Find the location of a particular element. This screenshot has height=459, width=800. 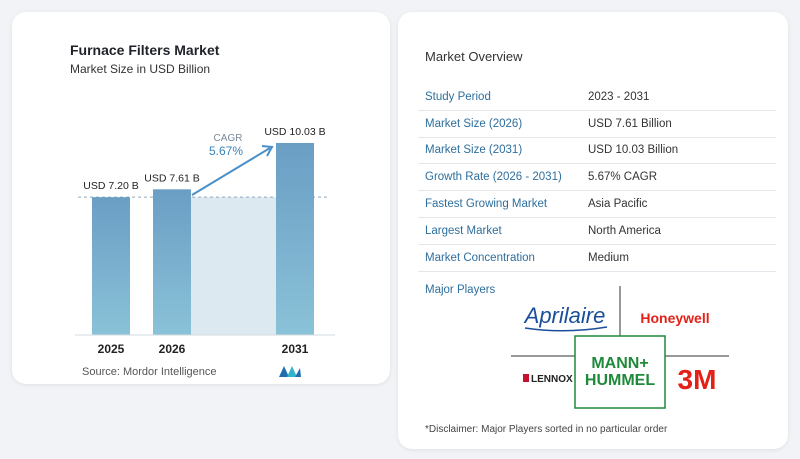

table-row: Market Size (2026) USD 7.61 Billion is located at coordinates (597, 124).